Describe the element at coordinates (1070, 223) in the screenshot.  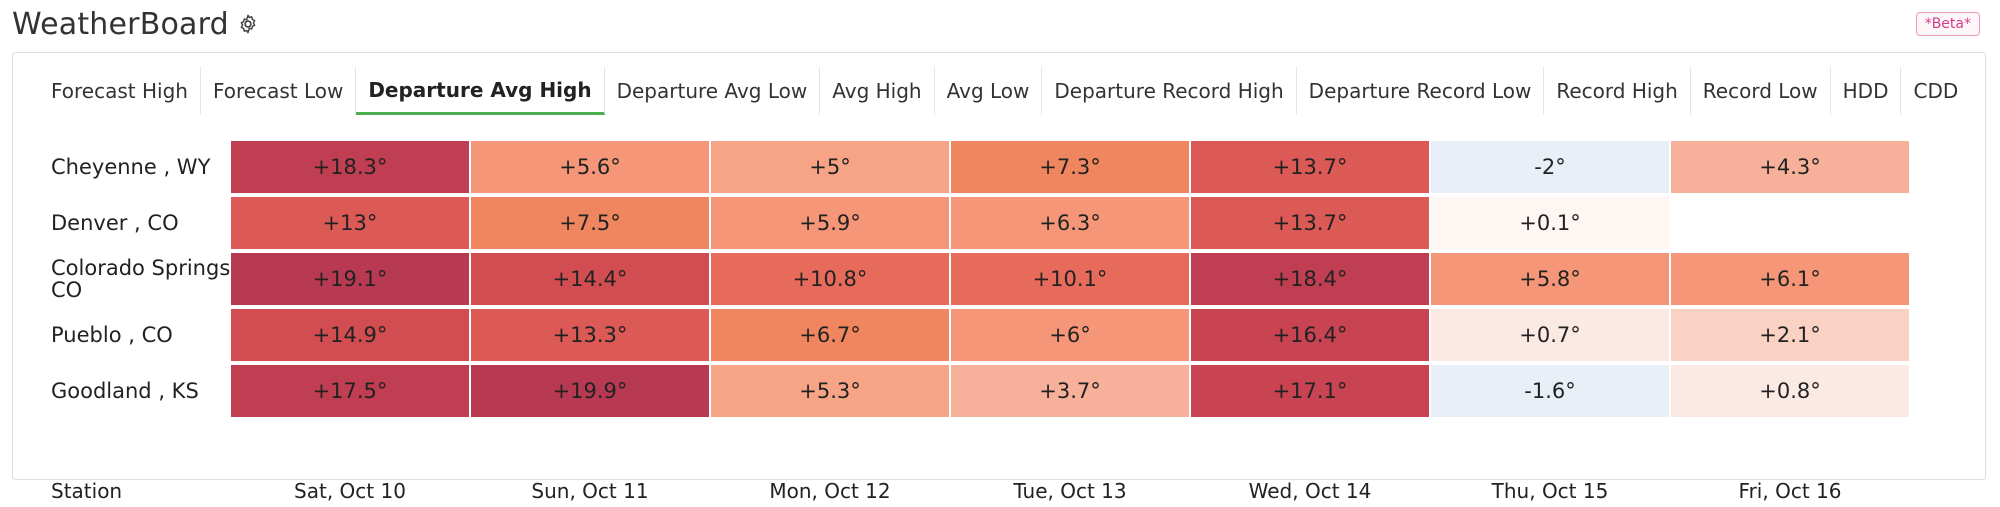
I see `heatmap-cell: +6.3°` at that location.